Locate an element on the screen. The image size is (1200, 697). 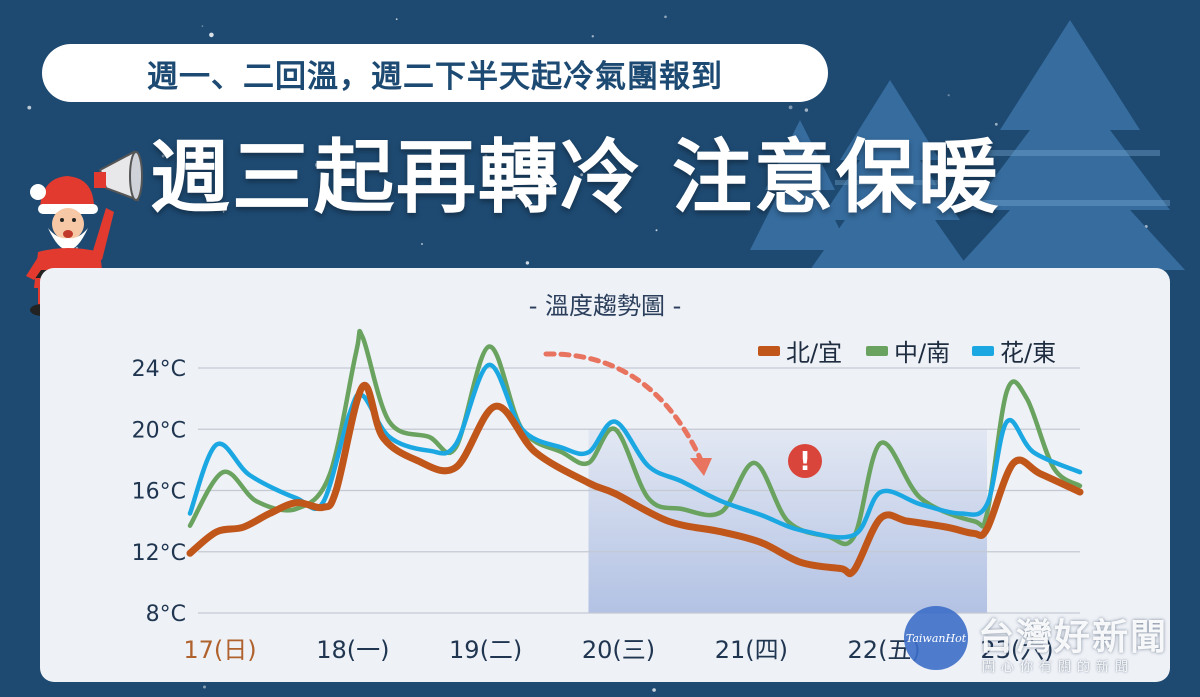
x-category-label: 17(日) is located at coordinates (219, 650).